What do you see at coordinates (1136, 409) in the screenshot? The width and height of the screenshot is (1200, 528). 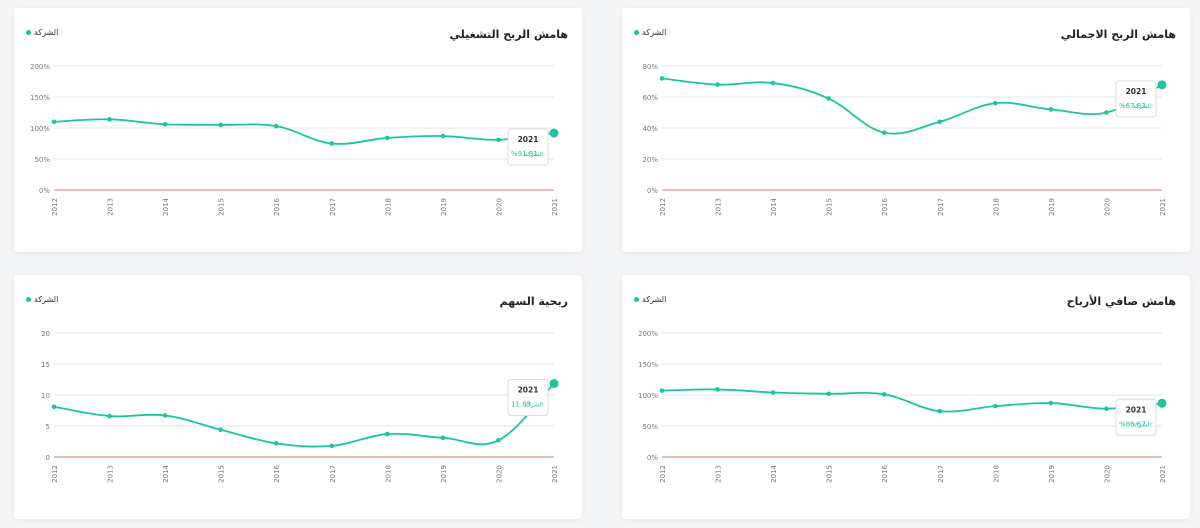 I see `tooltip-year: 2021` at bounding box center [1136, 409].